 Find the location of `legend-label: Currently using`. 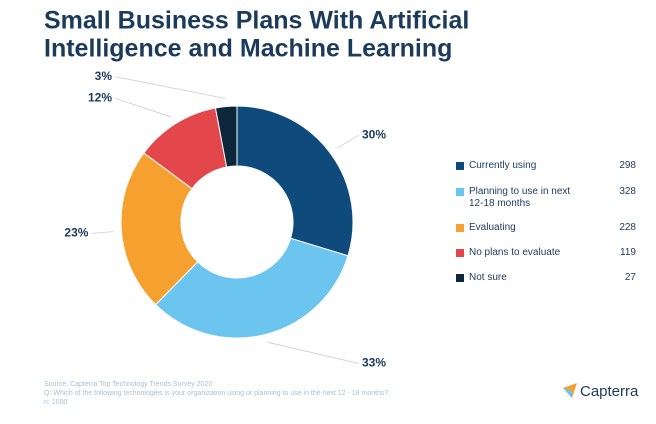

legend-label: Currently using is located at coordinates (503, 165).